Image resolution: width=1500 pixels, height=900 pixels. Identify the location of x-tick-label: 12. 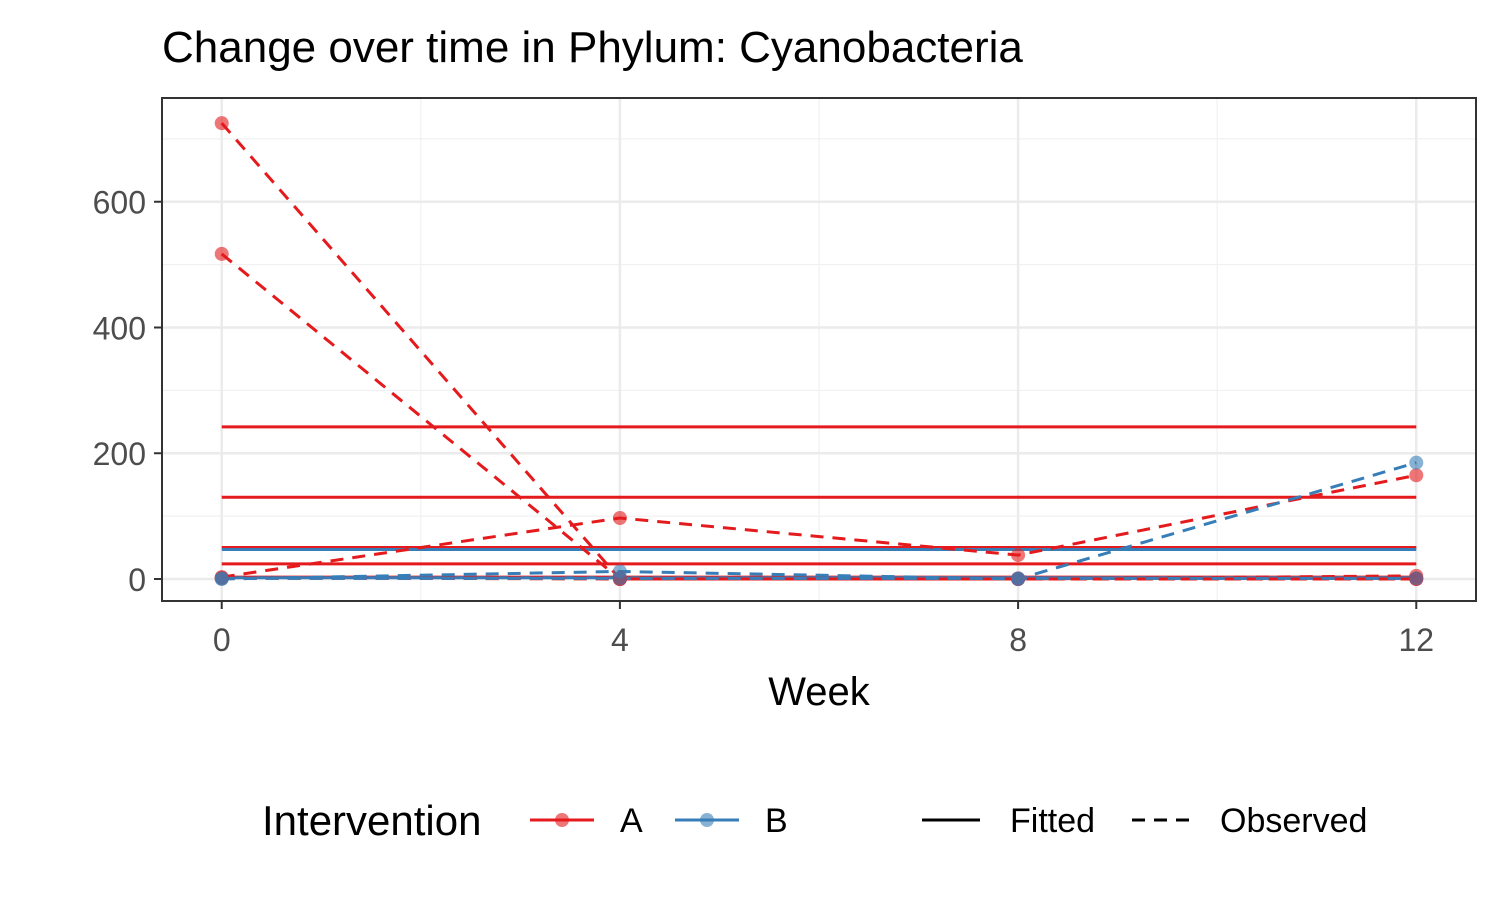
(1416, 640).